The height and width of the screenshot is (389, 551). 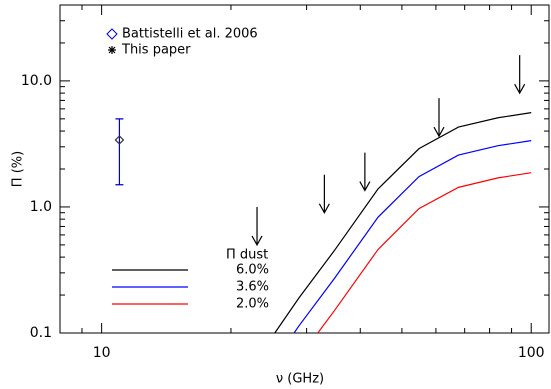 What do you see at coordinates (247, 255) in the screenshot?
I see `legend-title: Π dust` at bounding box center [247, 255].